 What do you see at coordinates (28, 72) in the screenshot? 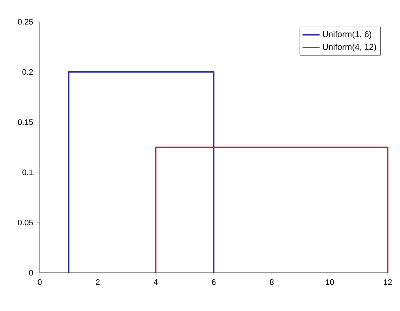
I see `y-tick-label: 0.2` at bounding box center [28, 72].